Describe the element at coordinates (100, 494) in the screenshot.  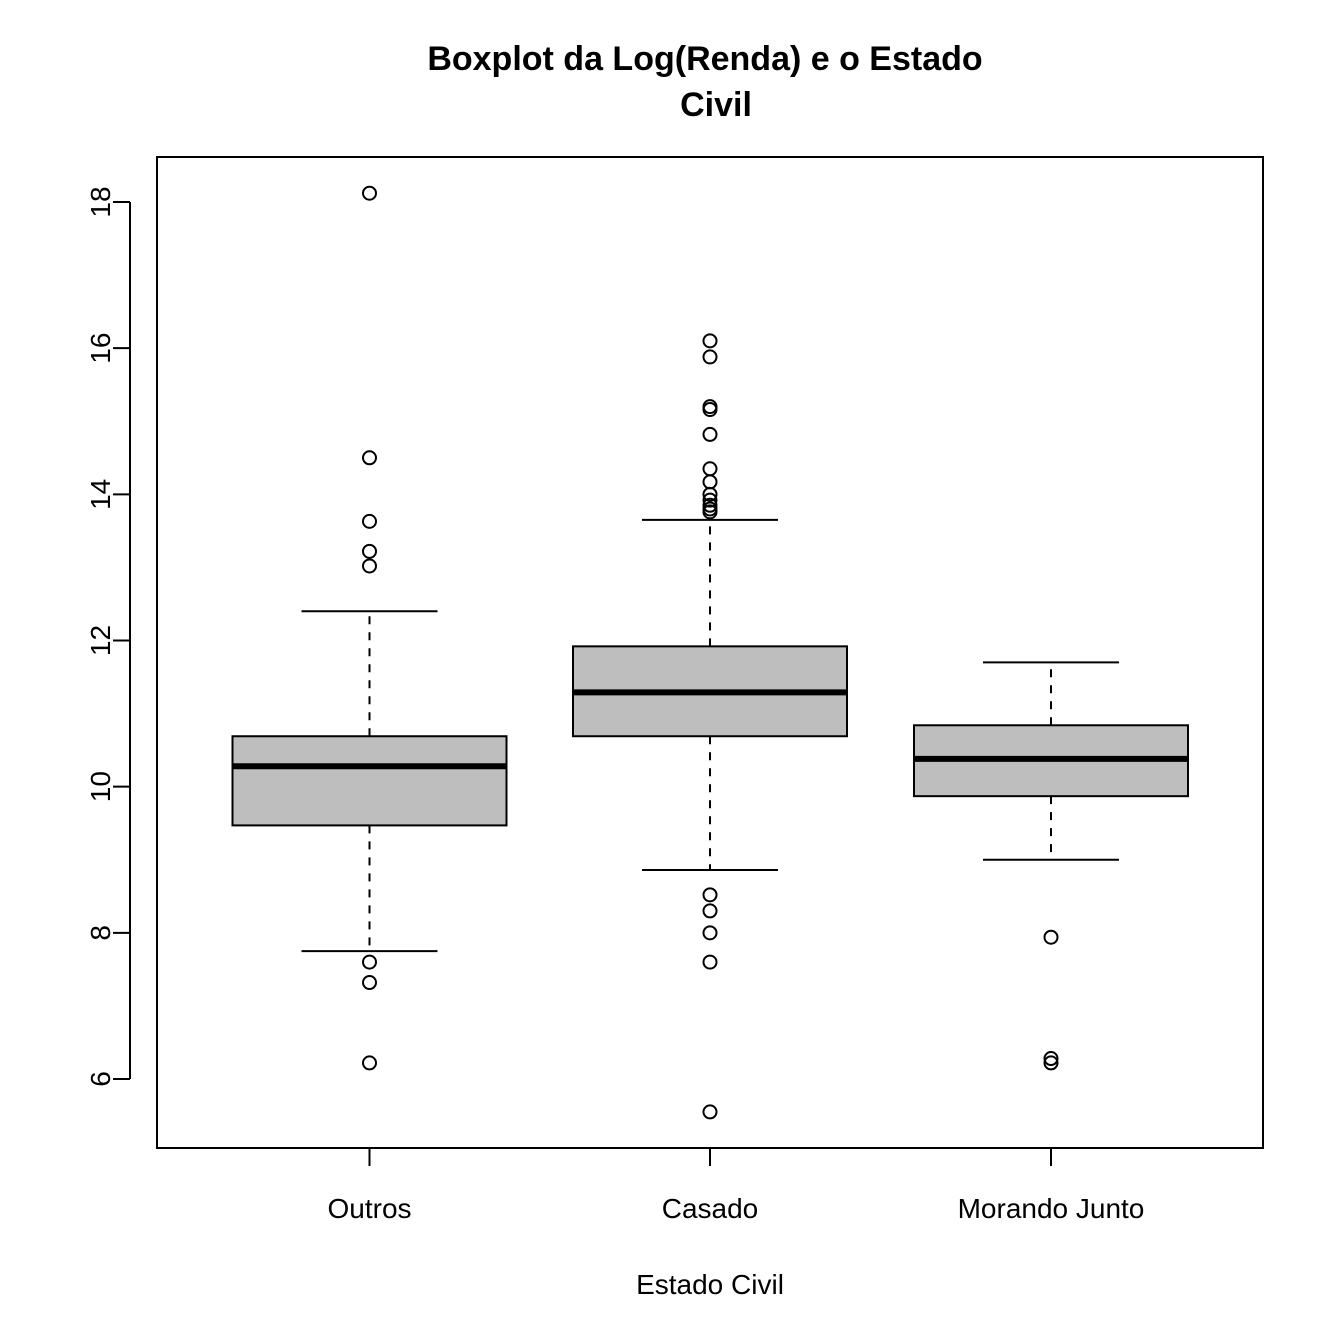
I see `y-tick-label: 14` at that location.